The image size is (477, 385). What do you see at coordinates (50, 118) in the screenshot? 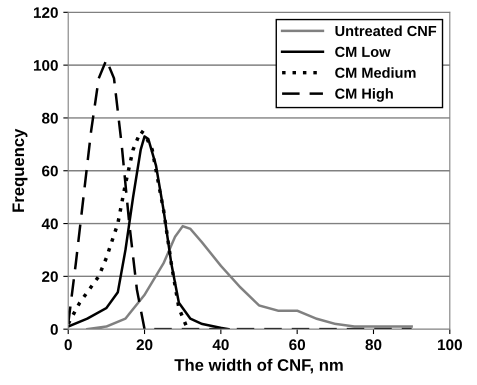
I see `y-tick-label: 80` at bounding box center [50, 118].